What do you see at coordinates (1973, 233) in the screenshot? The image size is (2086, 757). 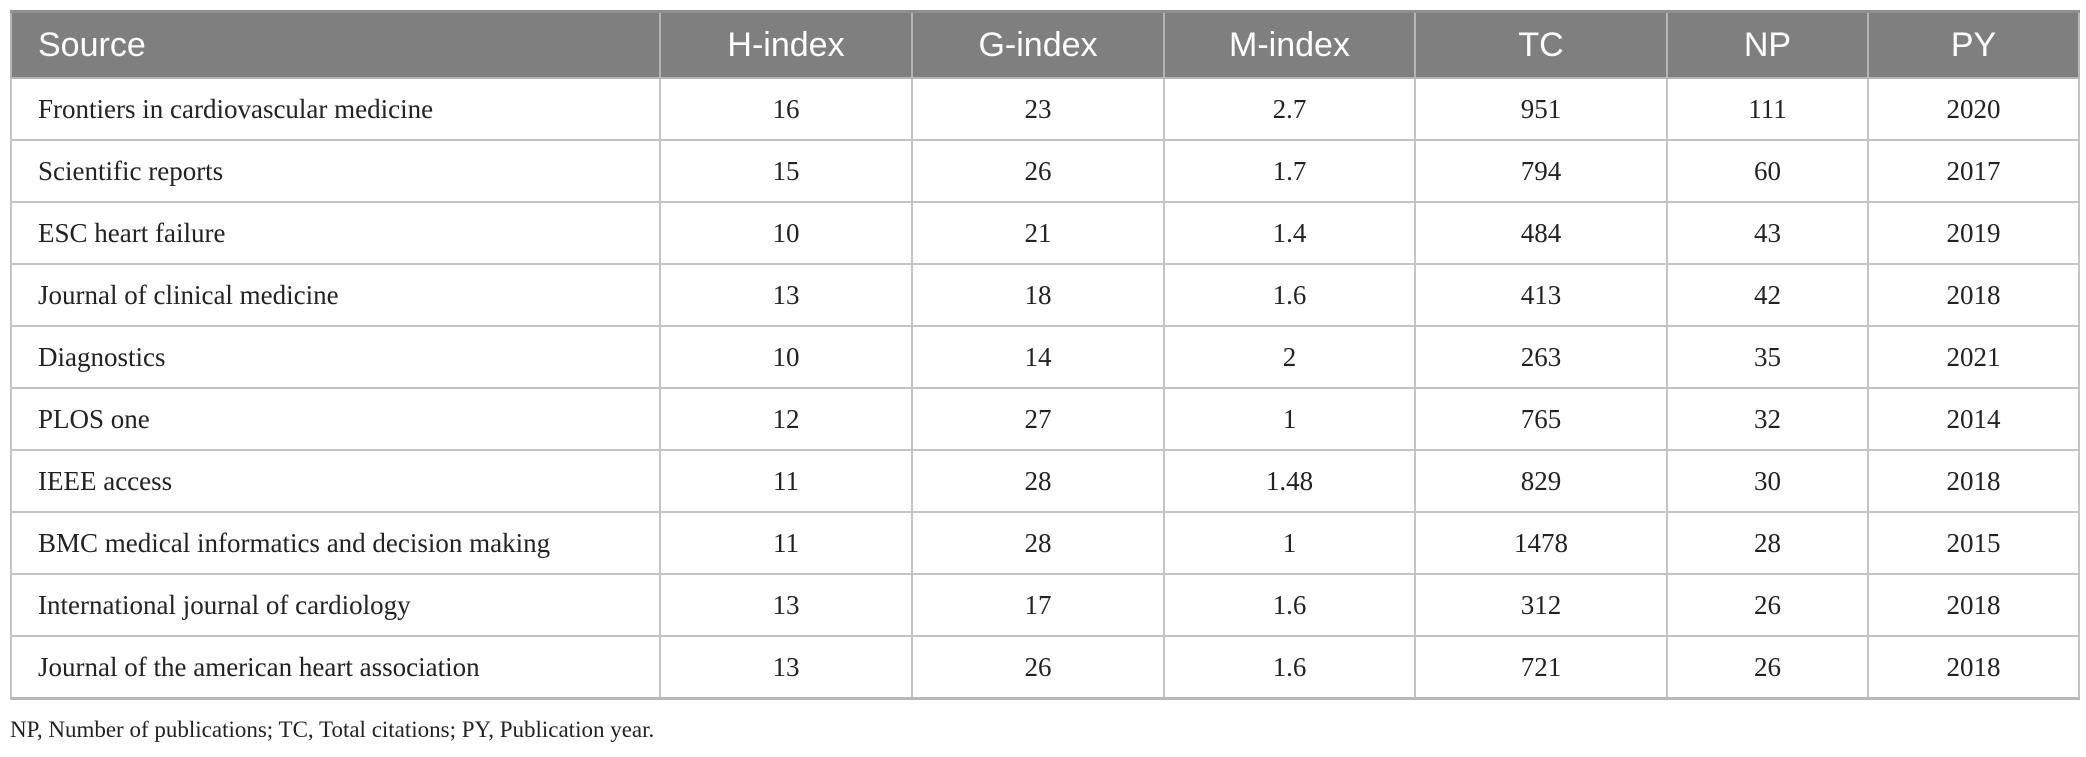 I see `cell-py: 2019` at bounding box center [1973, 233].